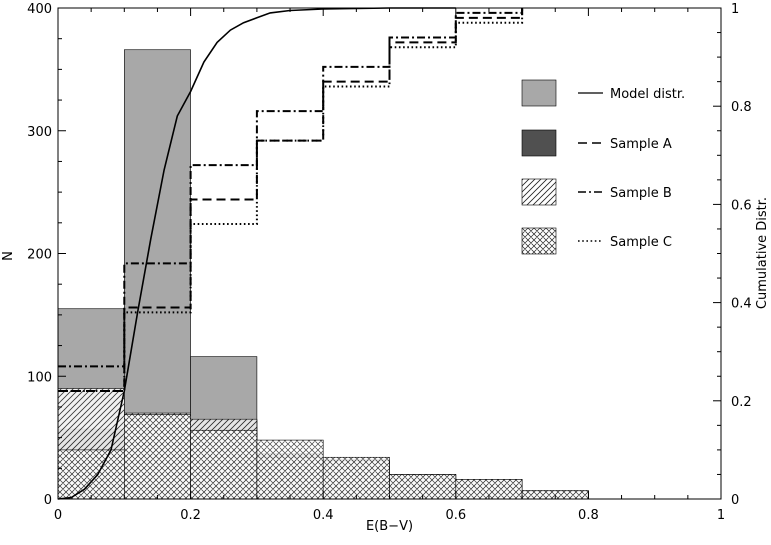 This screenshot has width=771, height=545. I want to click on y-tick-label: 200, so click(39, 255).